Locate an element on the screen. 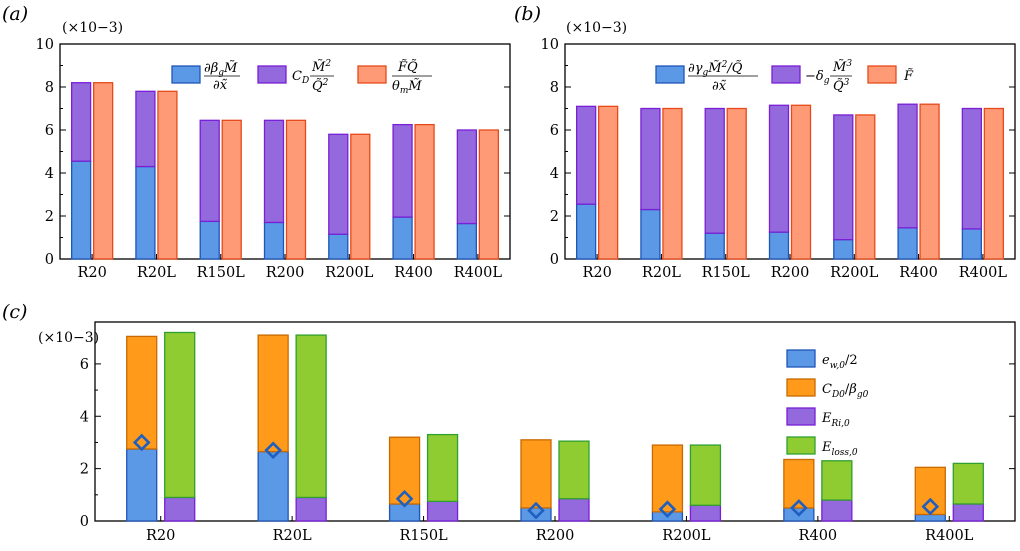 The image size is (1020, 551). legend-c-label-1: ew,0/2 is located at coordinates (840, 362).